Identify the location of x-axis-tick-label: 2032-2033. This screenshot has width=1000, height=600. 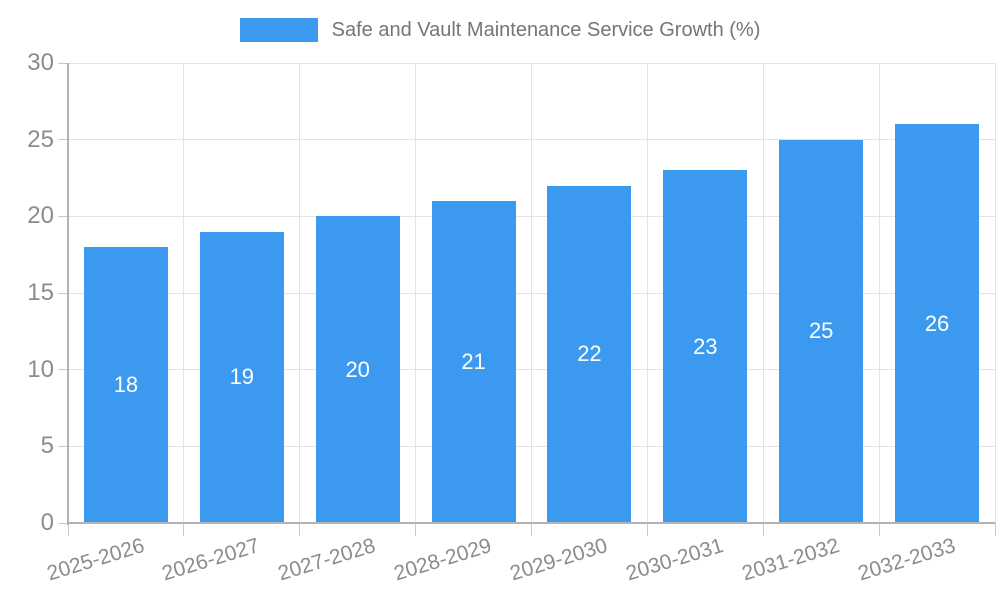
(906, 560).